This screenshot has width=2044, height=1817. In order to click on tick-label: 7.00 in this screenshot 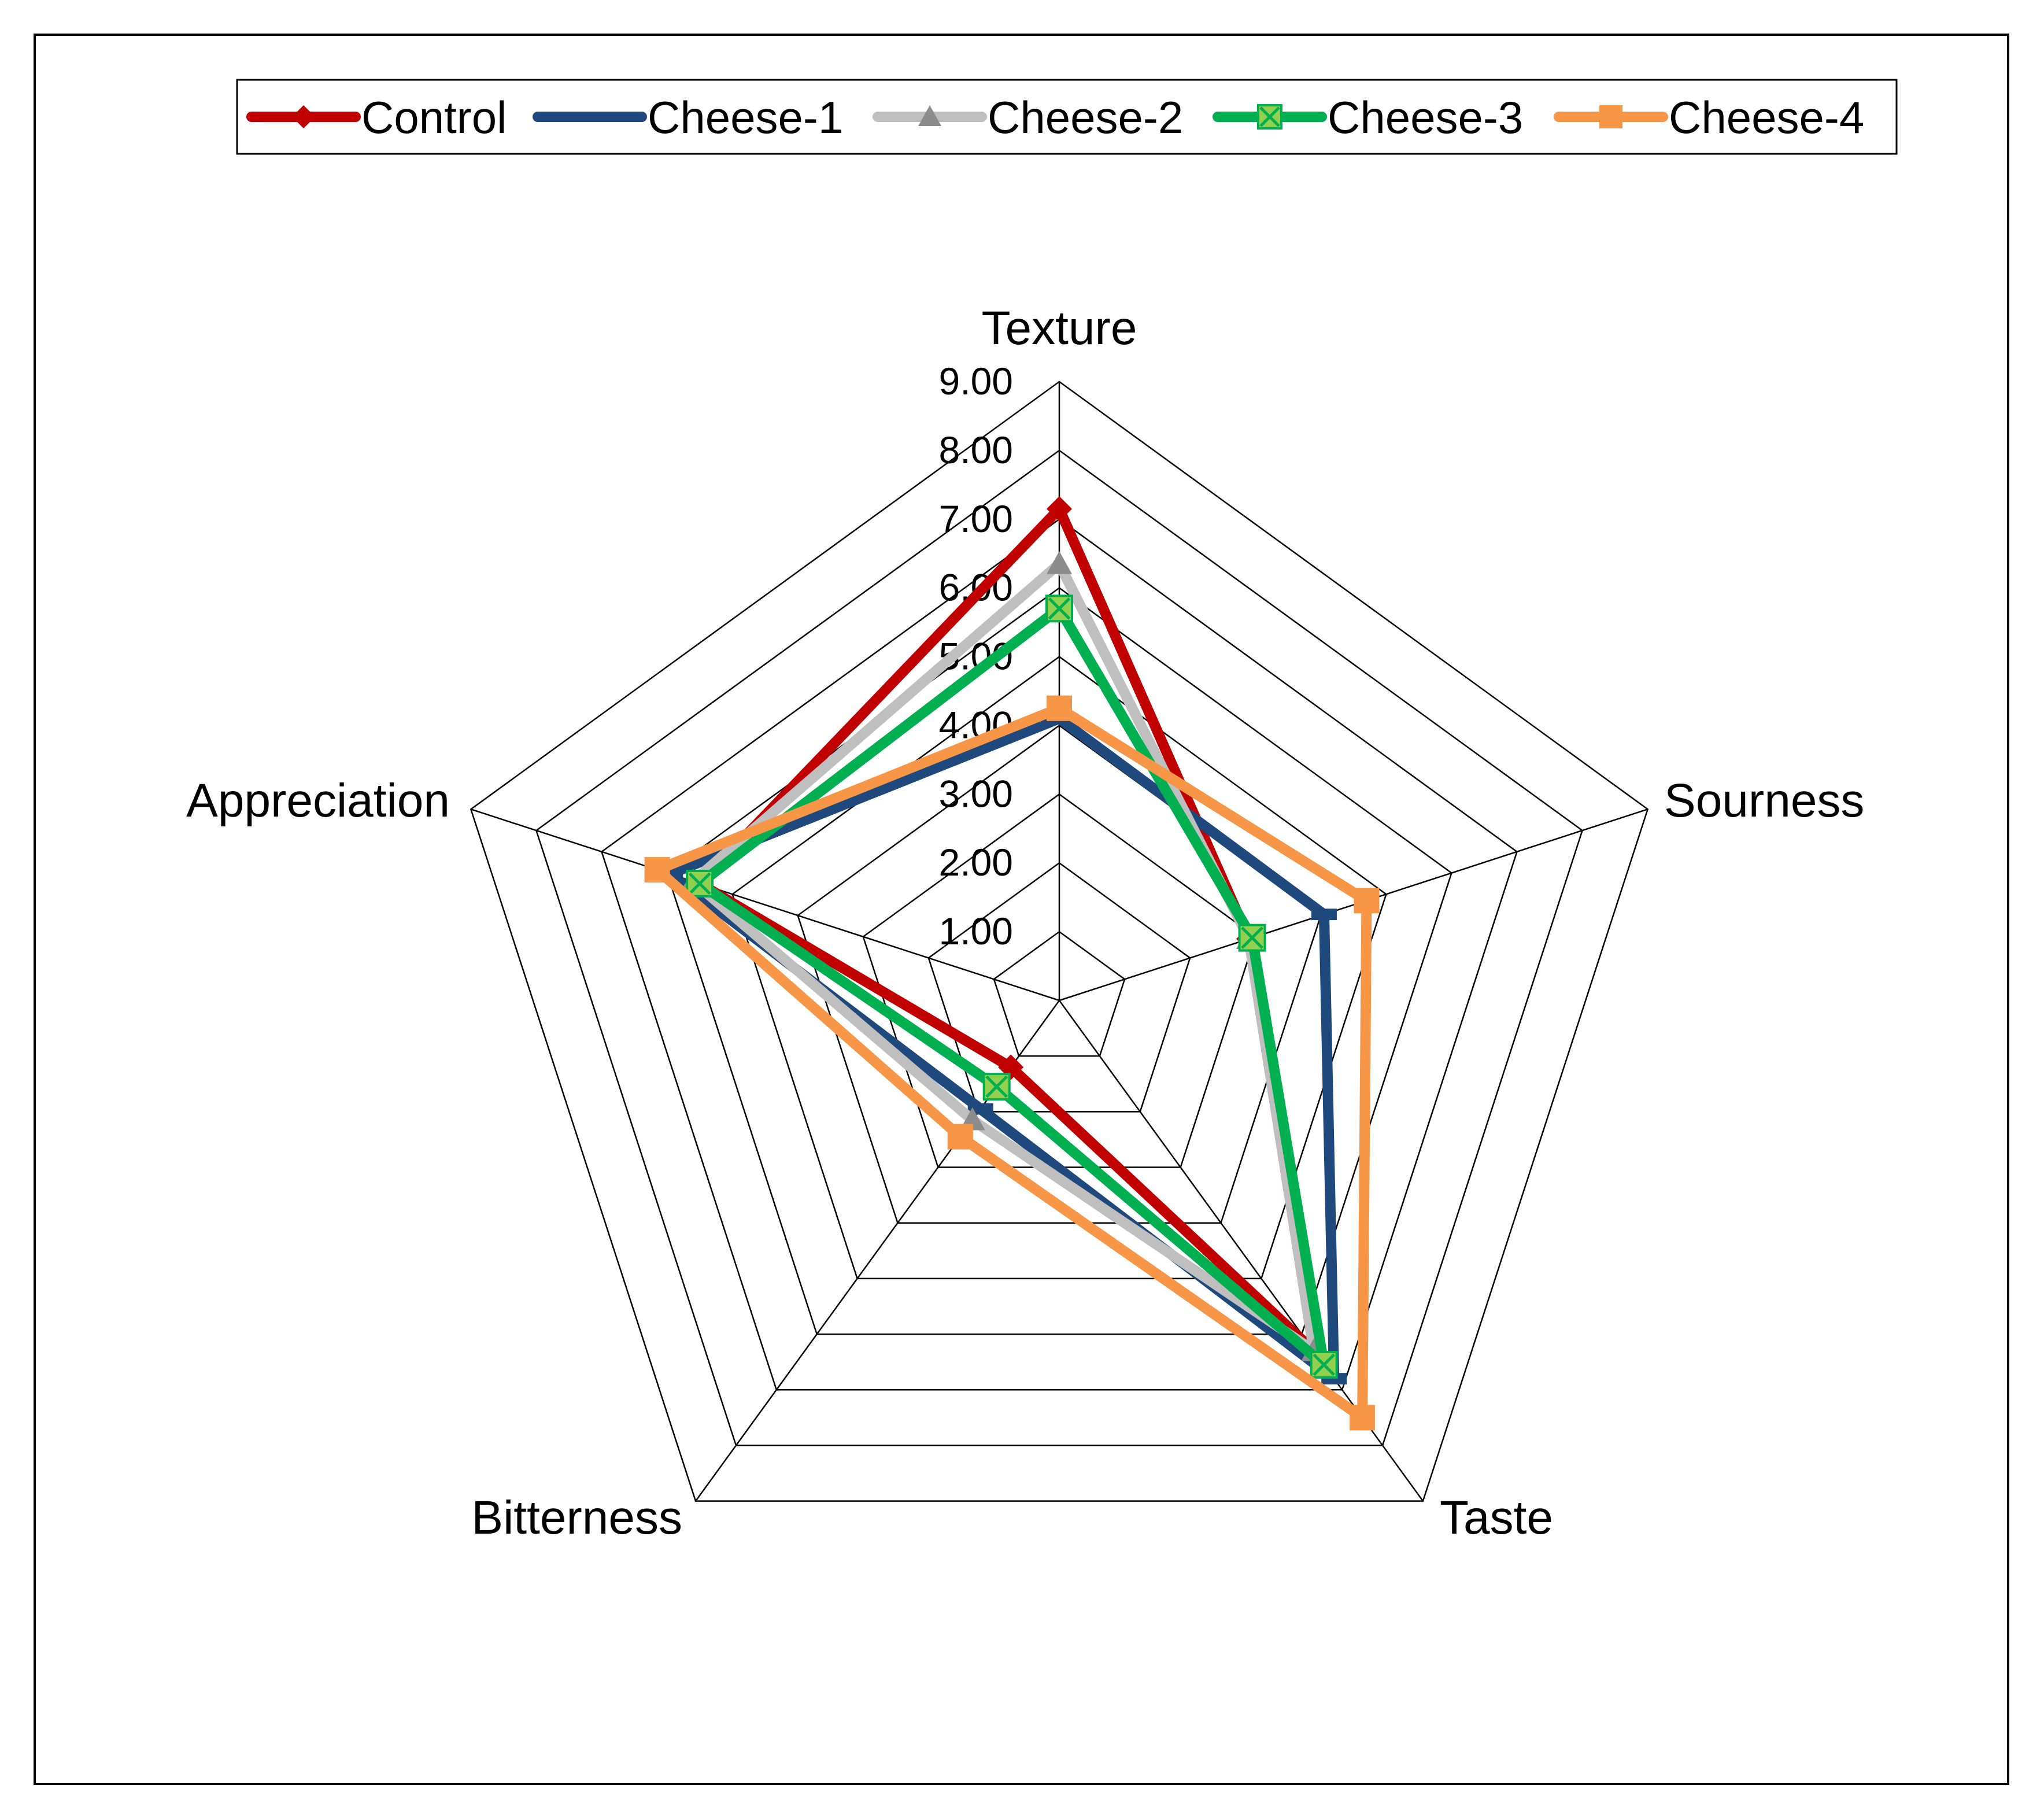, I will do `click(976, 518)`.